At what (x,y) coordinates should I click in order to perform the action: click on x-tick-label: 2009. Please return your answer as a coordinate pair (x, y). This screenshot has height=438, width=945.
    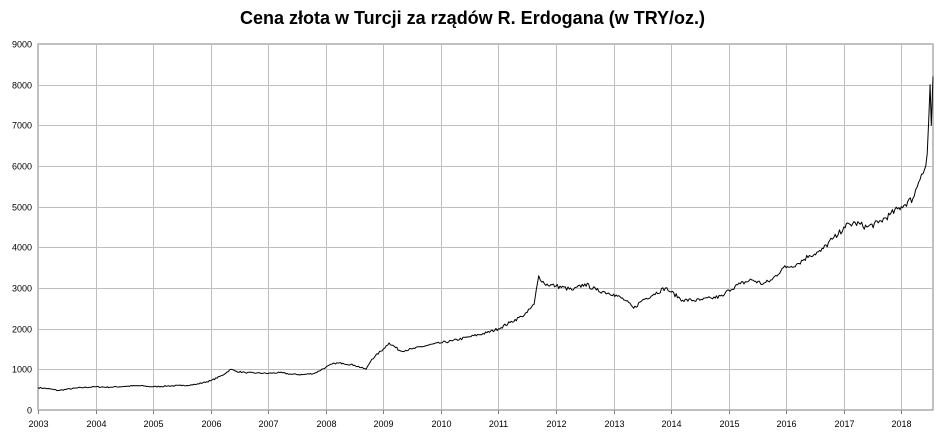
    Looking at the image, I should click on (383, 424).